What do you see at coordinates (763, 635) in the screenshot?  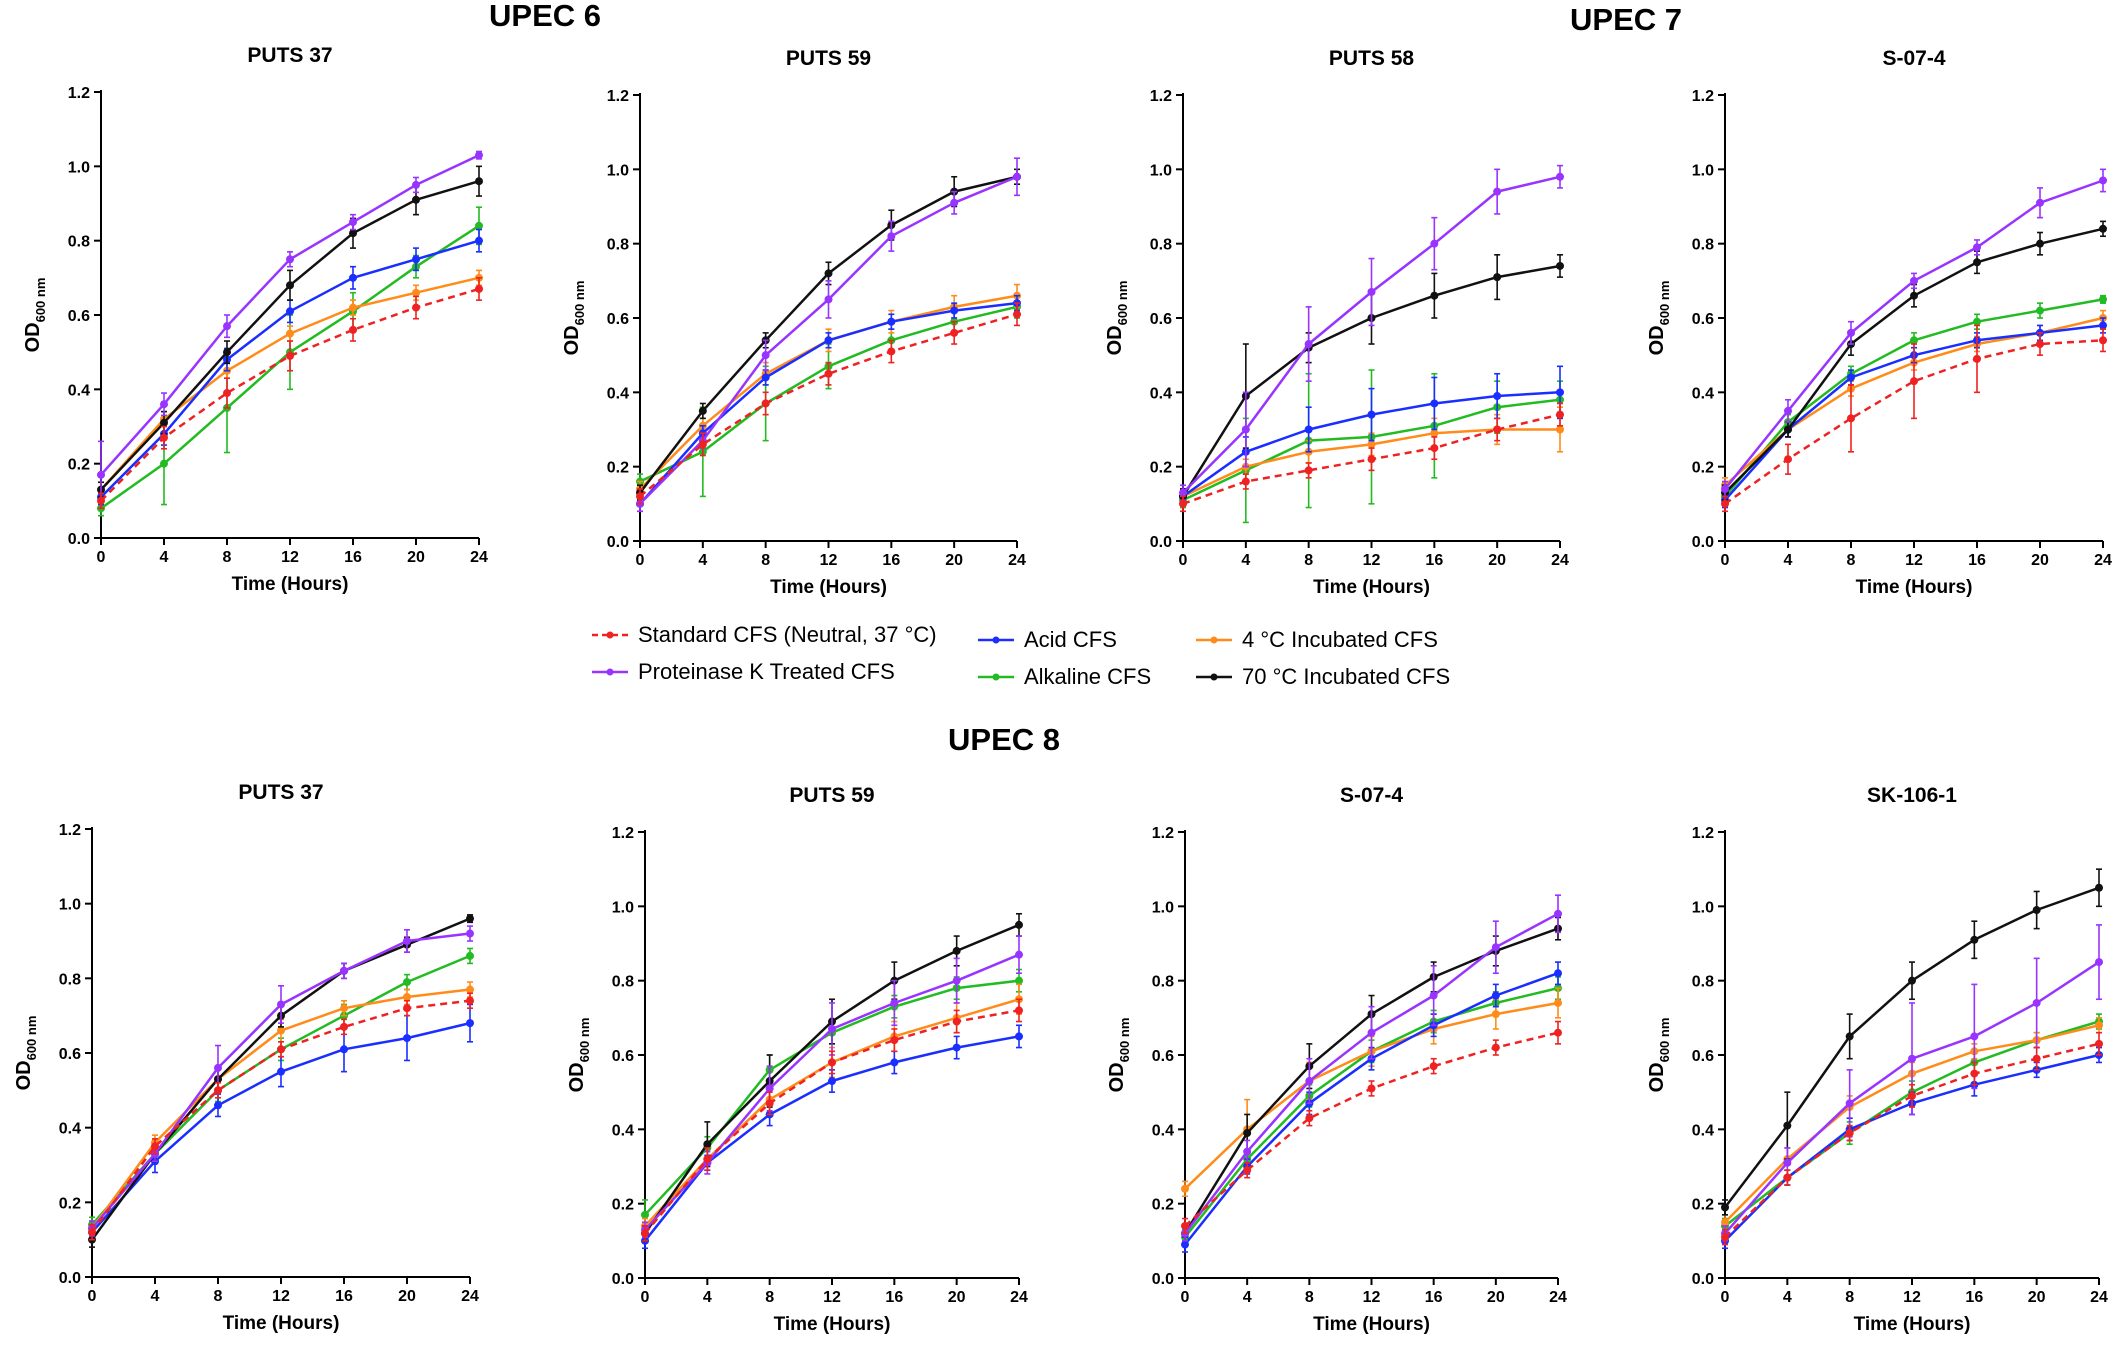 I see `legend-item-standard: Standard CFS (Neutral, 37 °C)` at bounding box center [763, 635].